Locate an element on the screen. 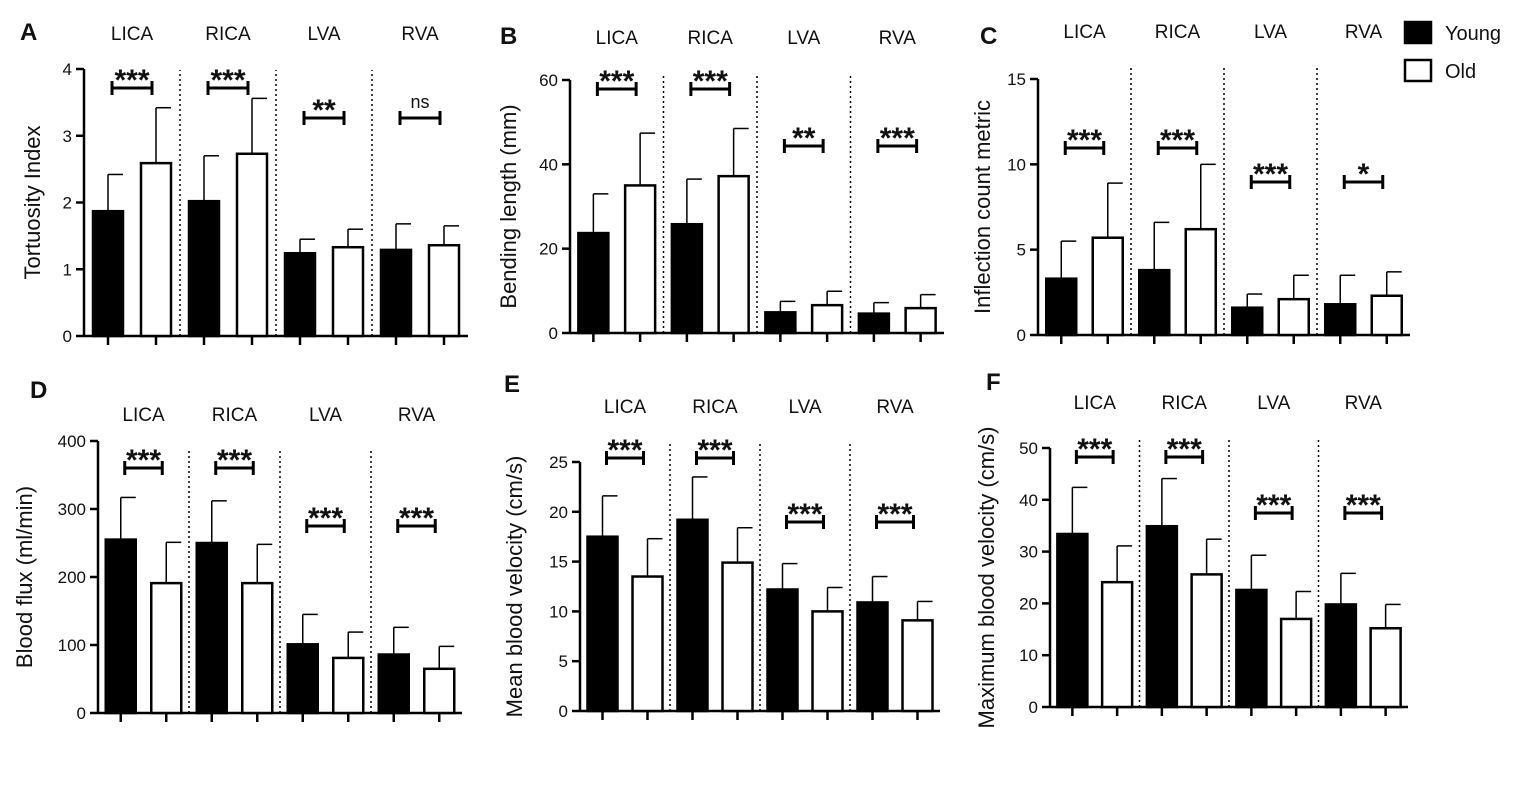 Image resolution: width=1522 pixels, height=810 pixels. y-tick-label: 20 is located at coordinates (548, 249).